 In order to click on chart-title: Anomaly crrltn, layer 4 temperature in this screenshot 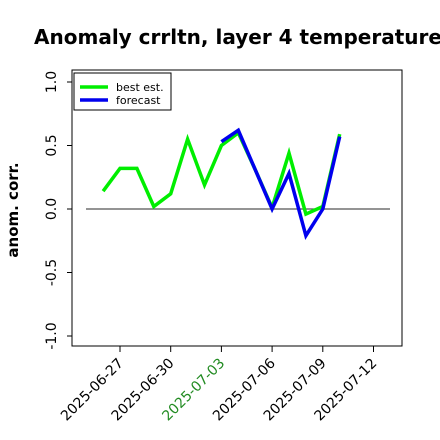, I will do `click(237, 37)`.